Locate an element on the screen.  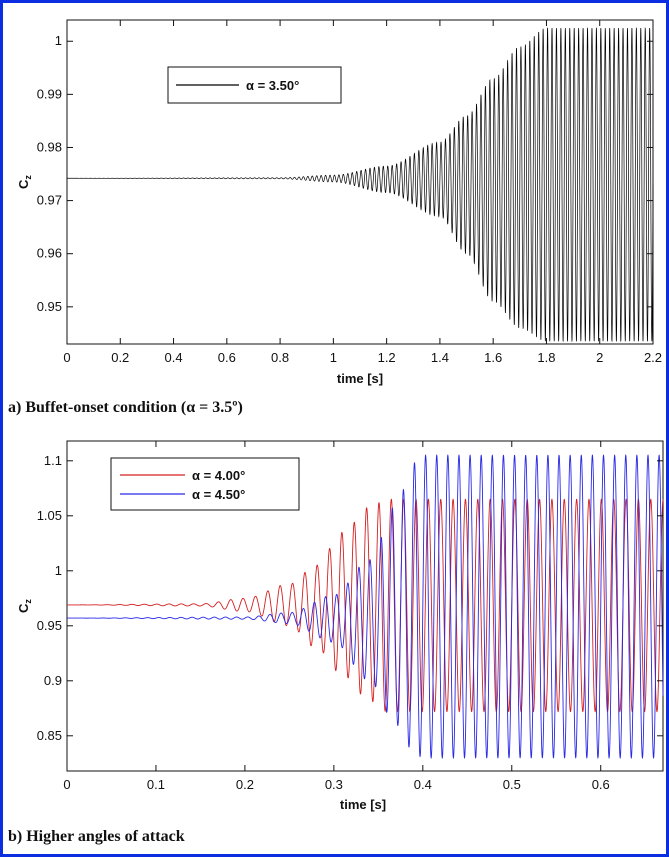
y-tick-label: 0.85 is located at coordinates (49, 735).